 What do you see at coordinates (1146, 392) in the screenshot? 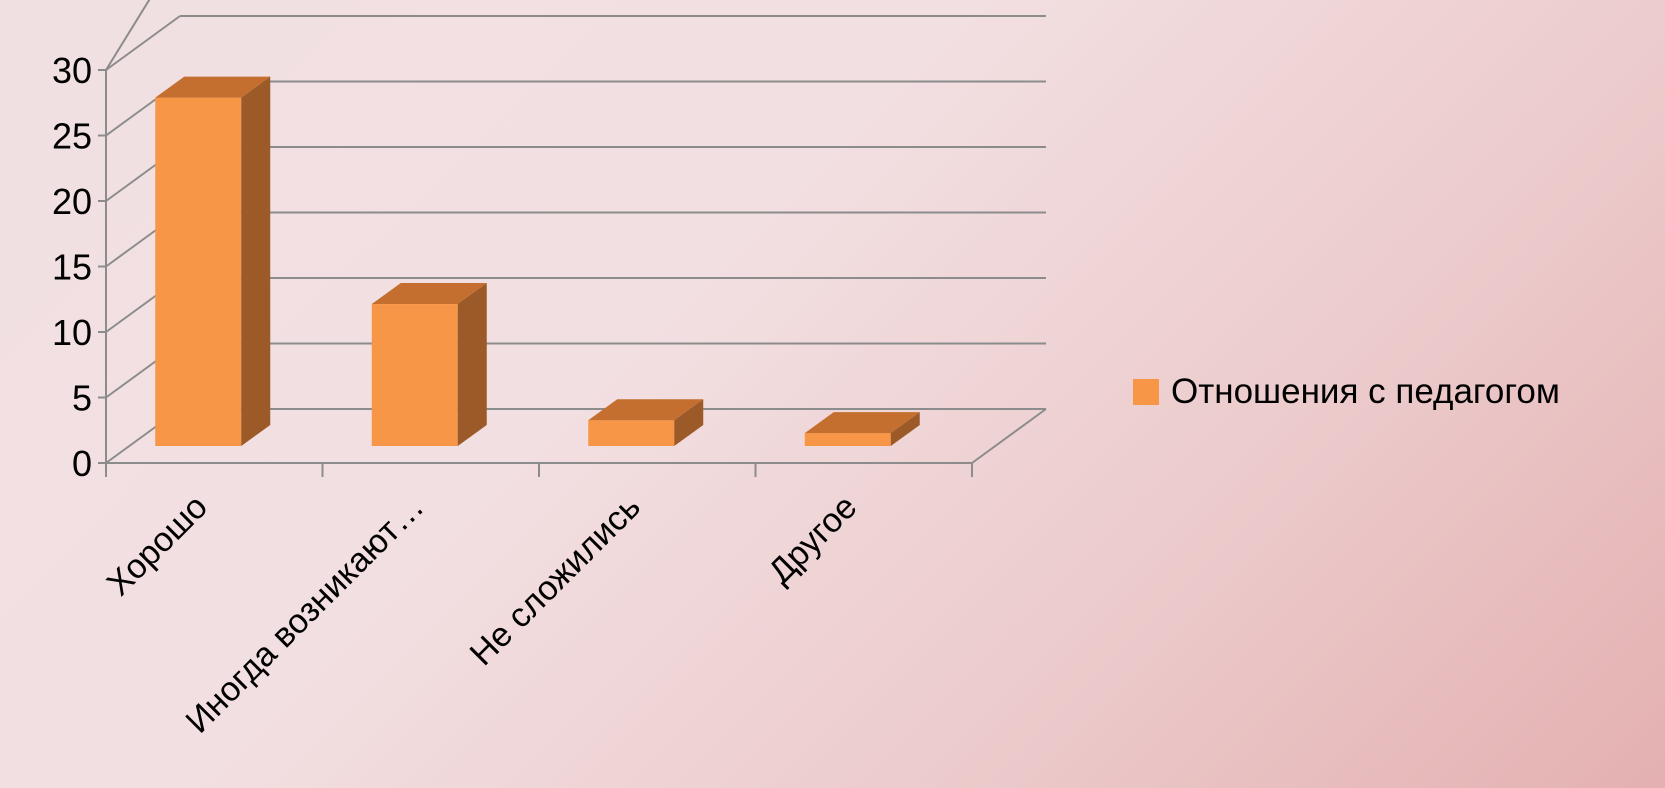
I see `legend-swatch` at bounding box center [1146, 392].